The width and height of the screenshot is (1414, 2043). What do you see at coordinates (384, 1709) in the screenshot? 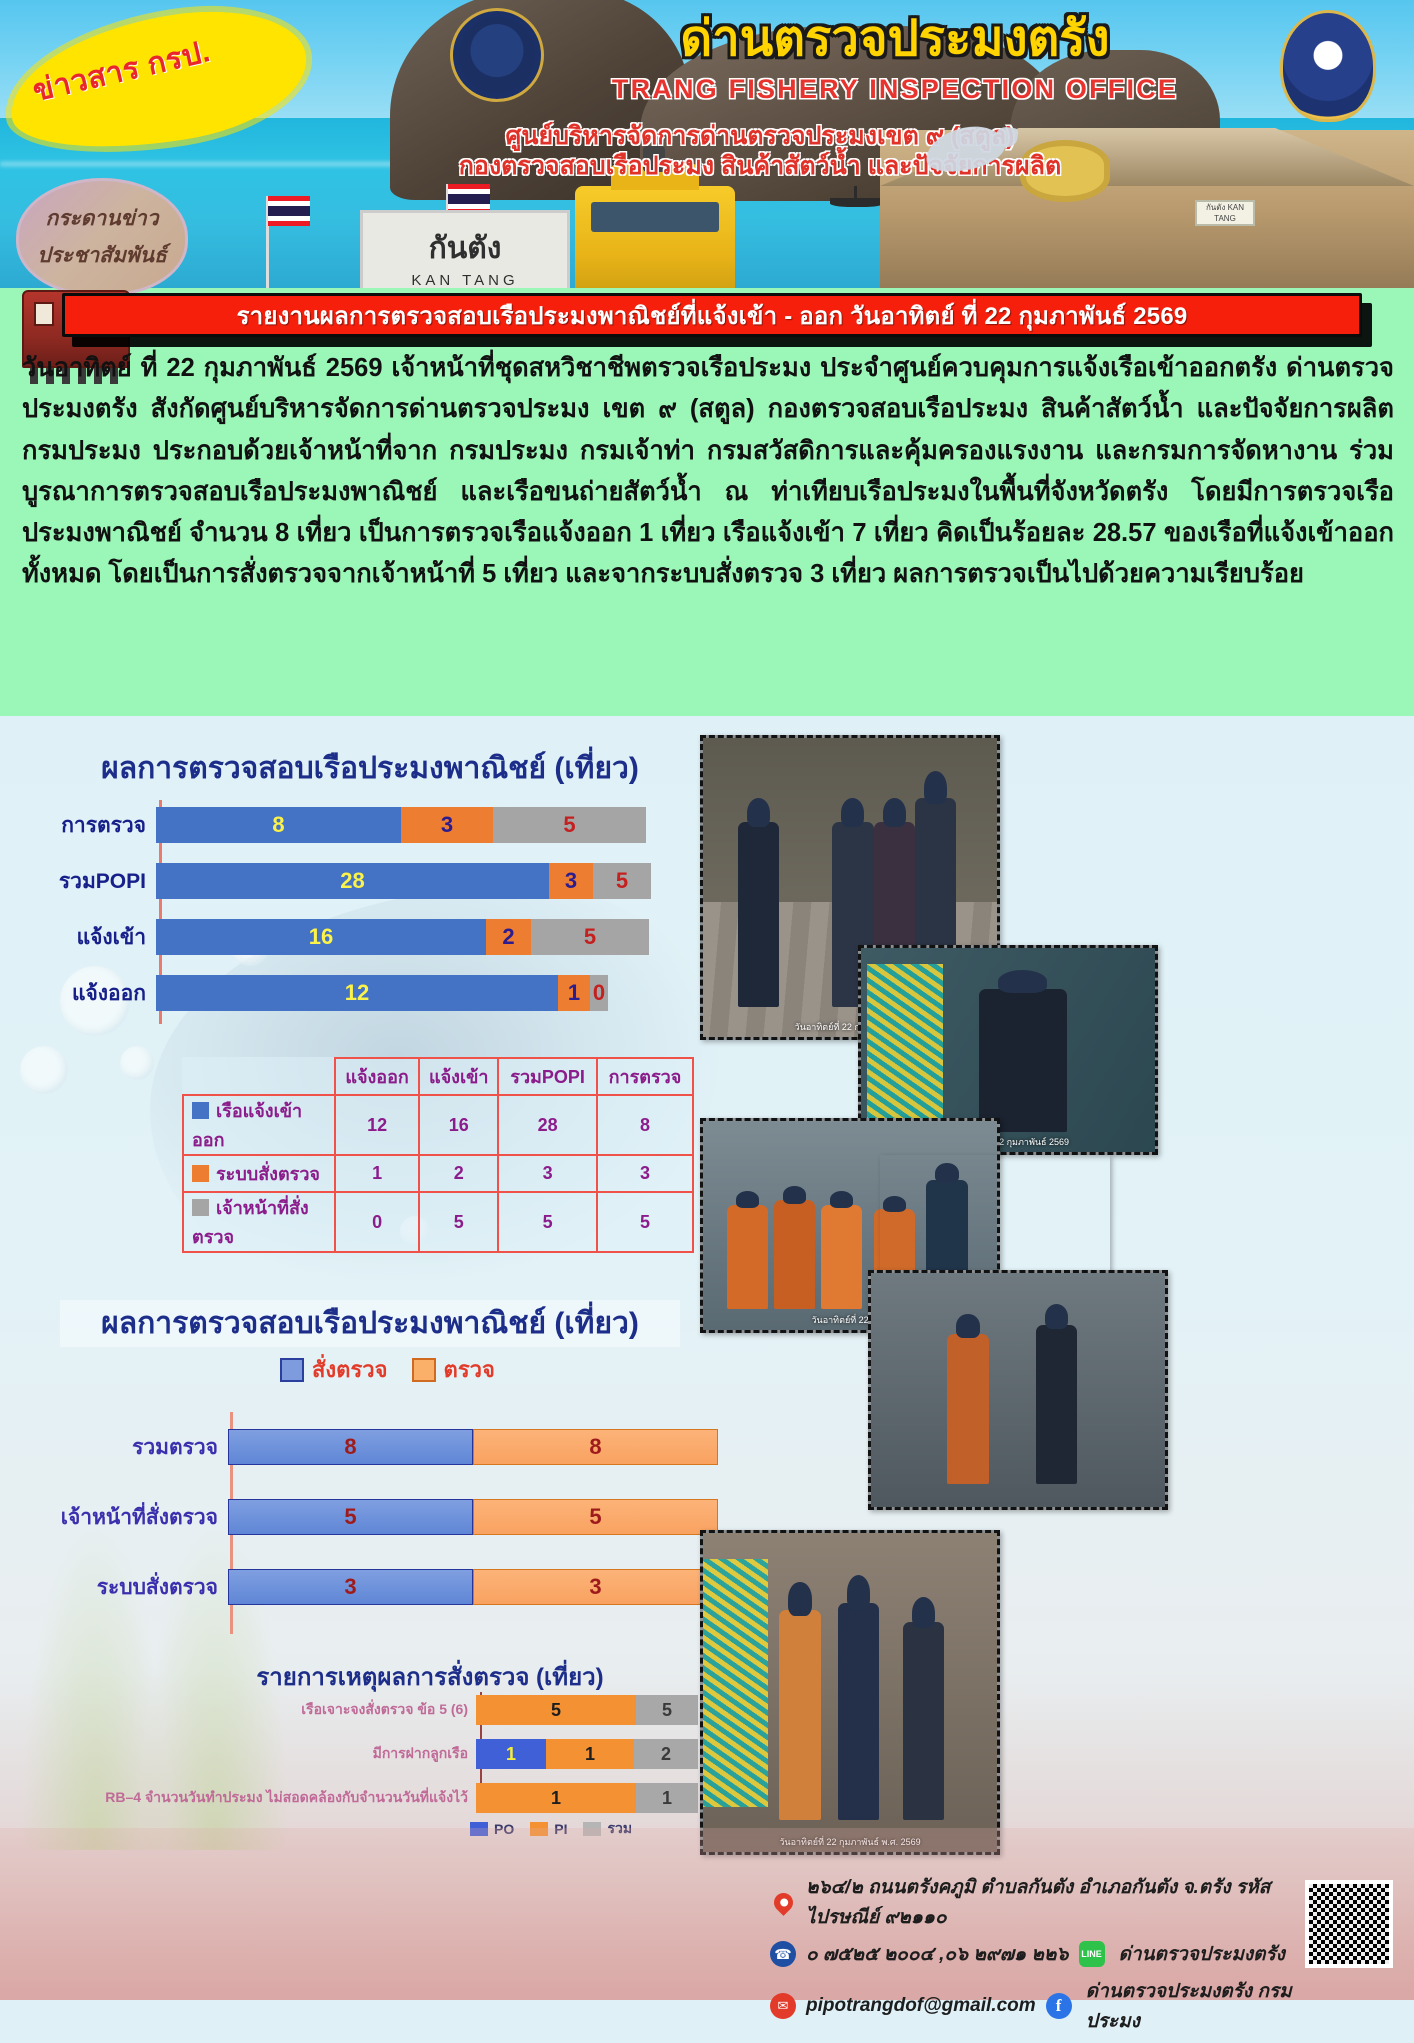
I see `chart3-category-label: เรือเจาะจงสั่งตรวจ ข้อ 5 (6)` at bounding box center [384, 1709].